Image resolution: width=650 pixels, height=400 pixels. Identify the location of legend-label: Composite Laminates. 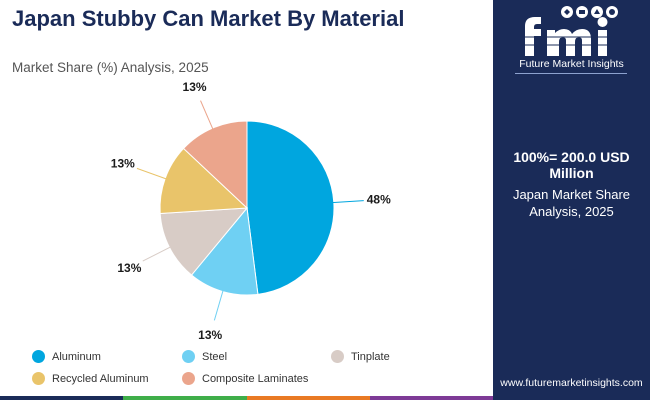
(255, 378).